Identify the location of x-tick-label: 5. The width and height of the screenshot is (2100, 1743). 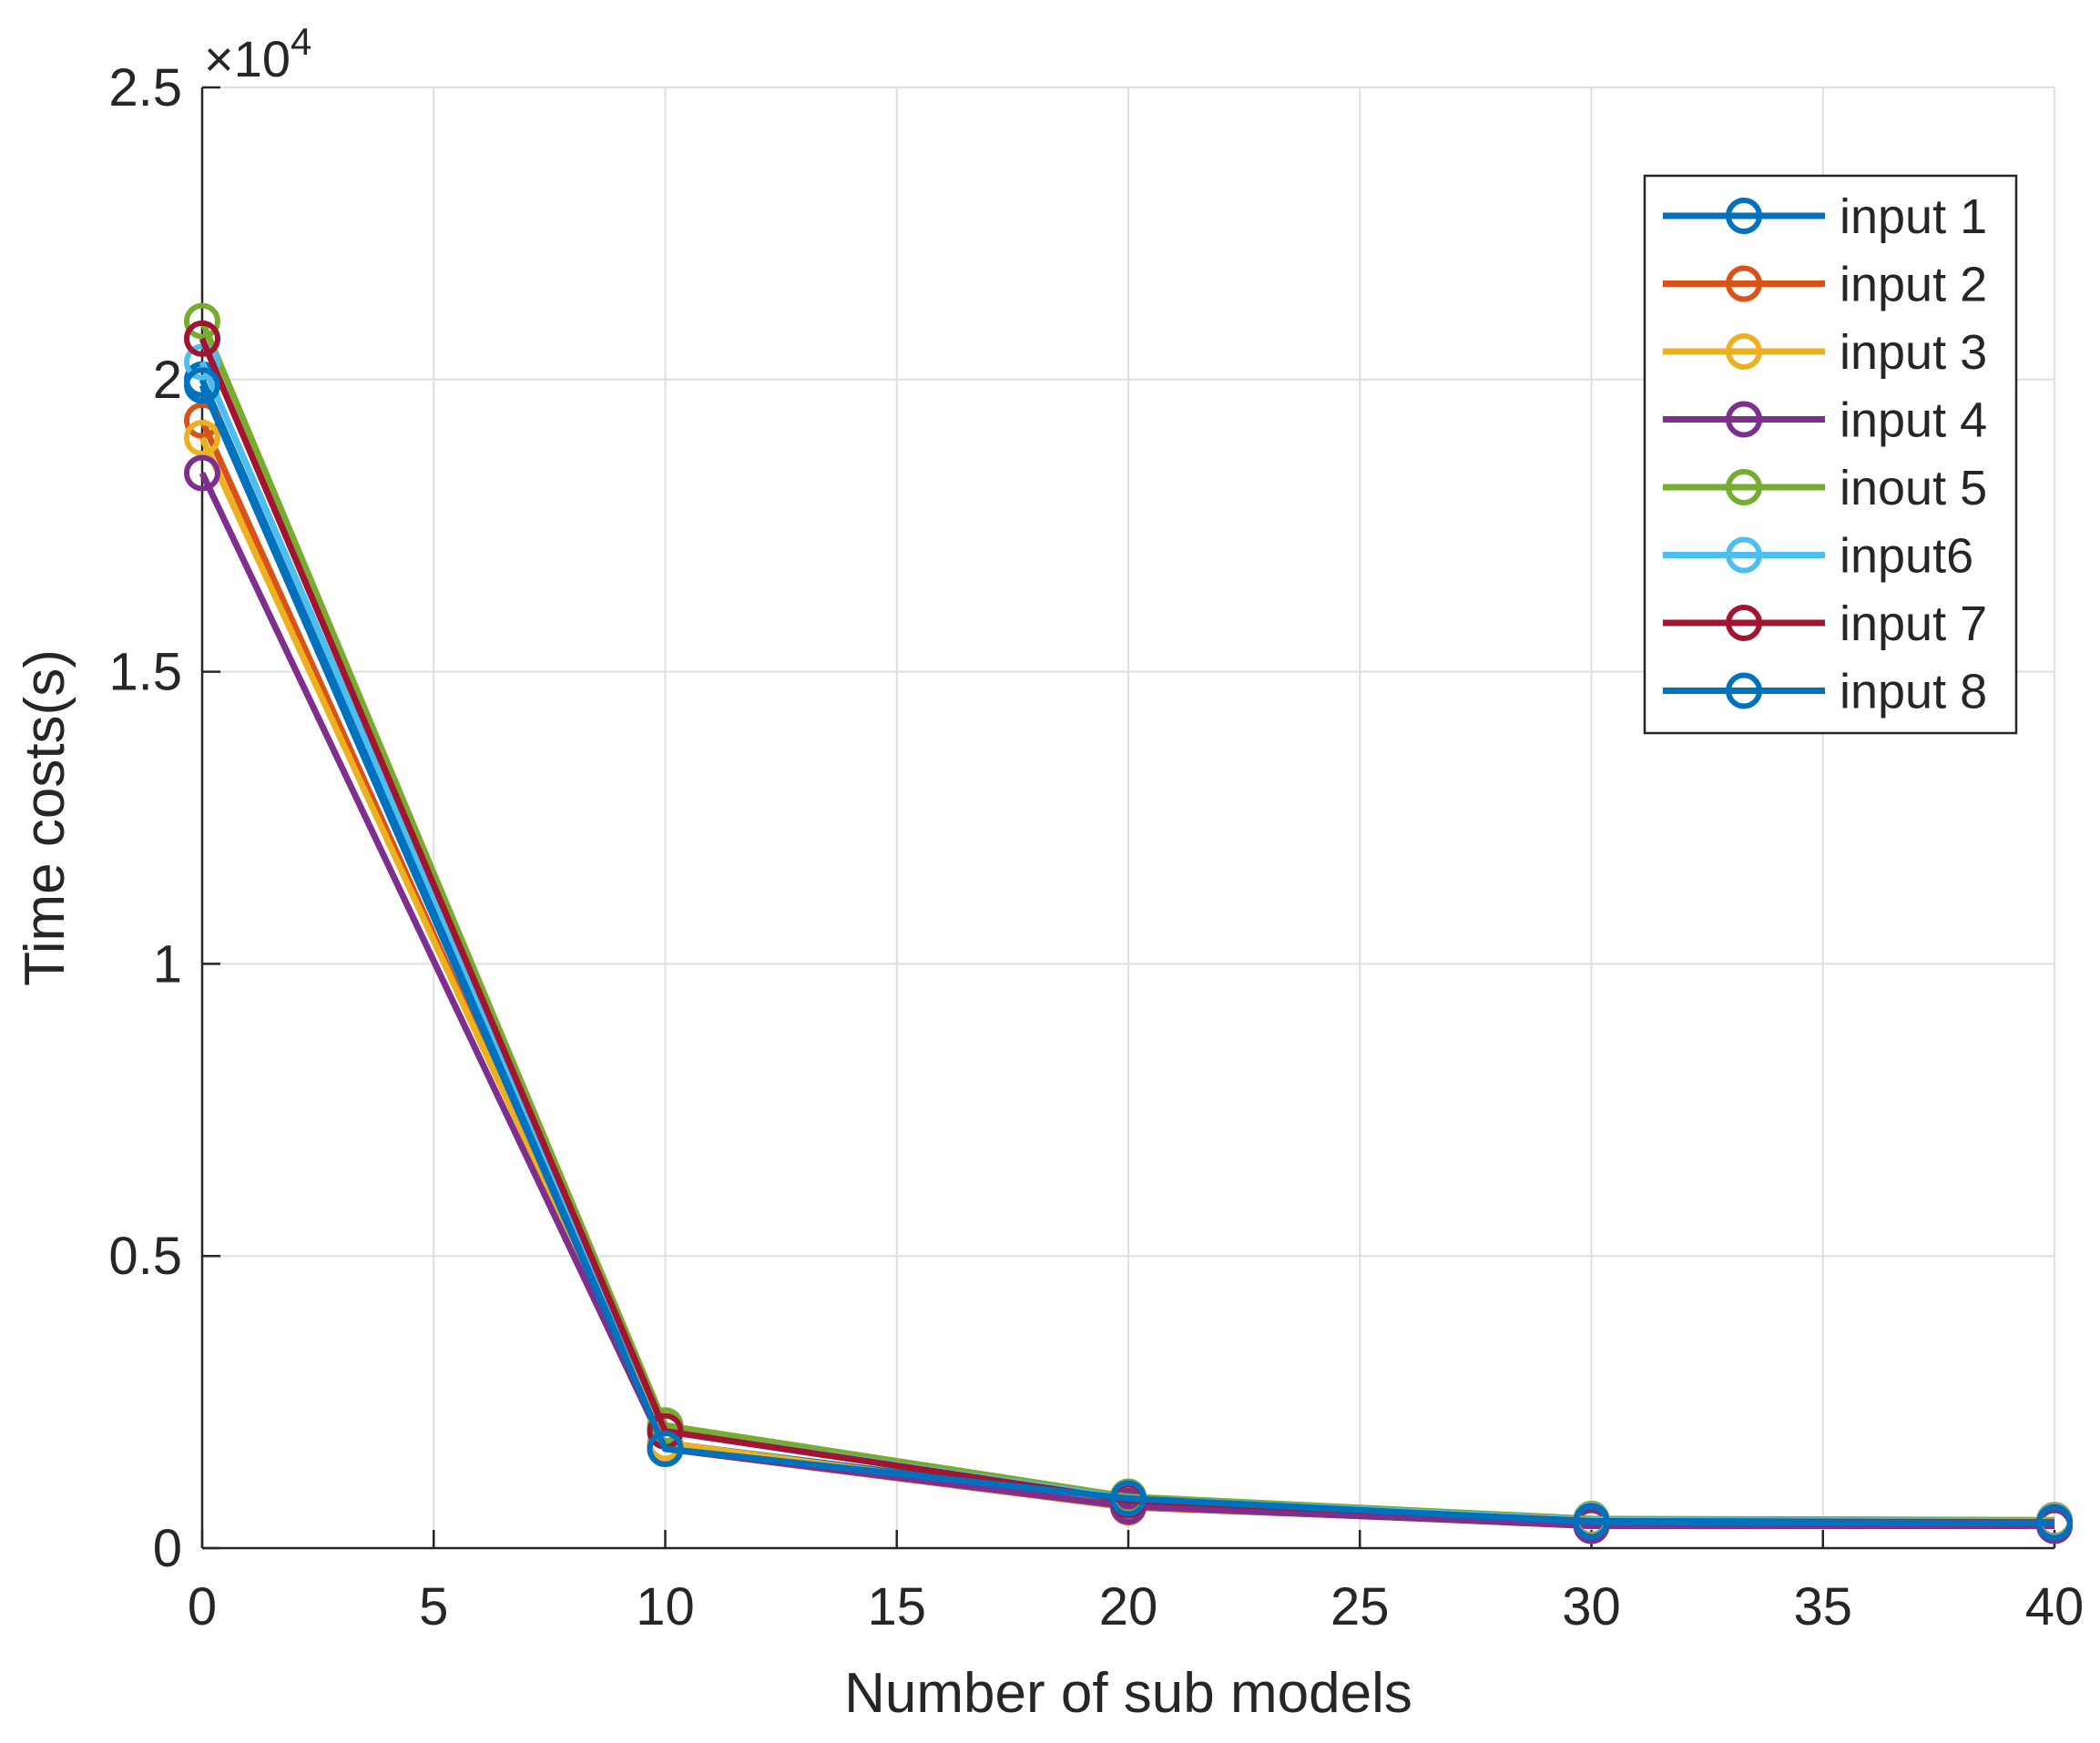
(433, 1606).